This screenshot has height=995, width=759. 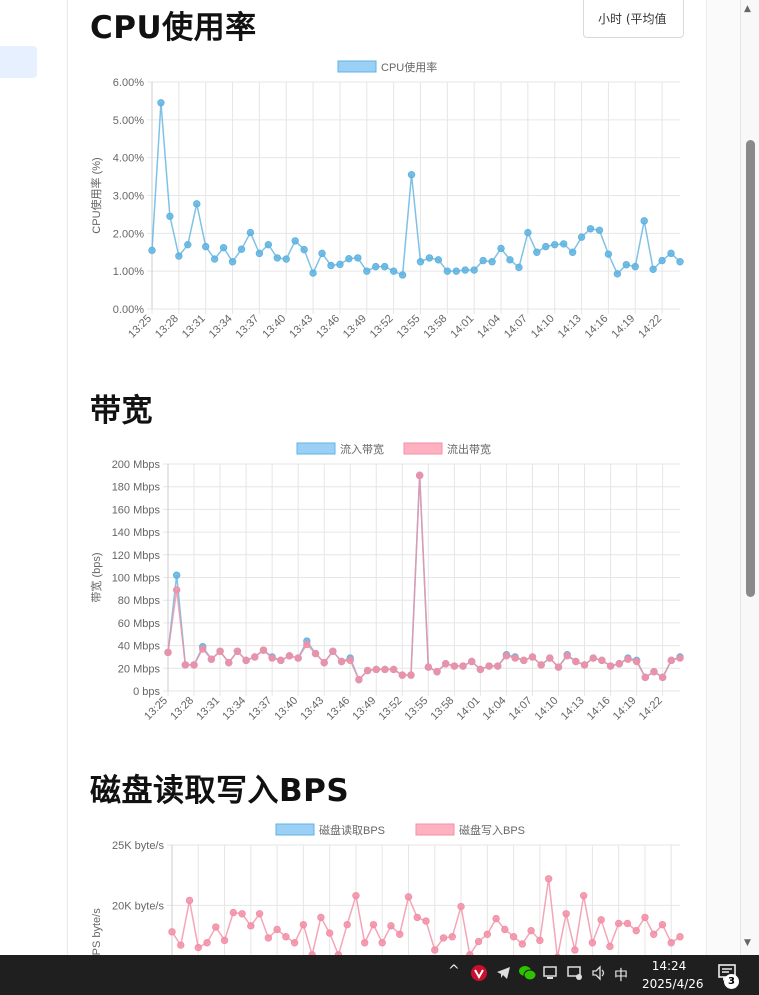 I want to click on y-tick-label: 0 bps, so click(x=146, y=692).